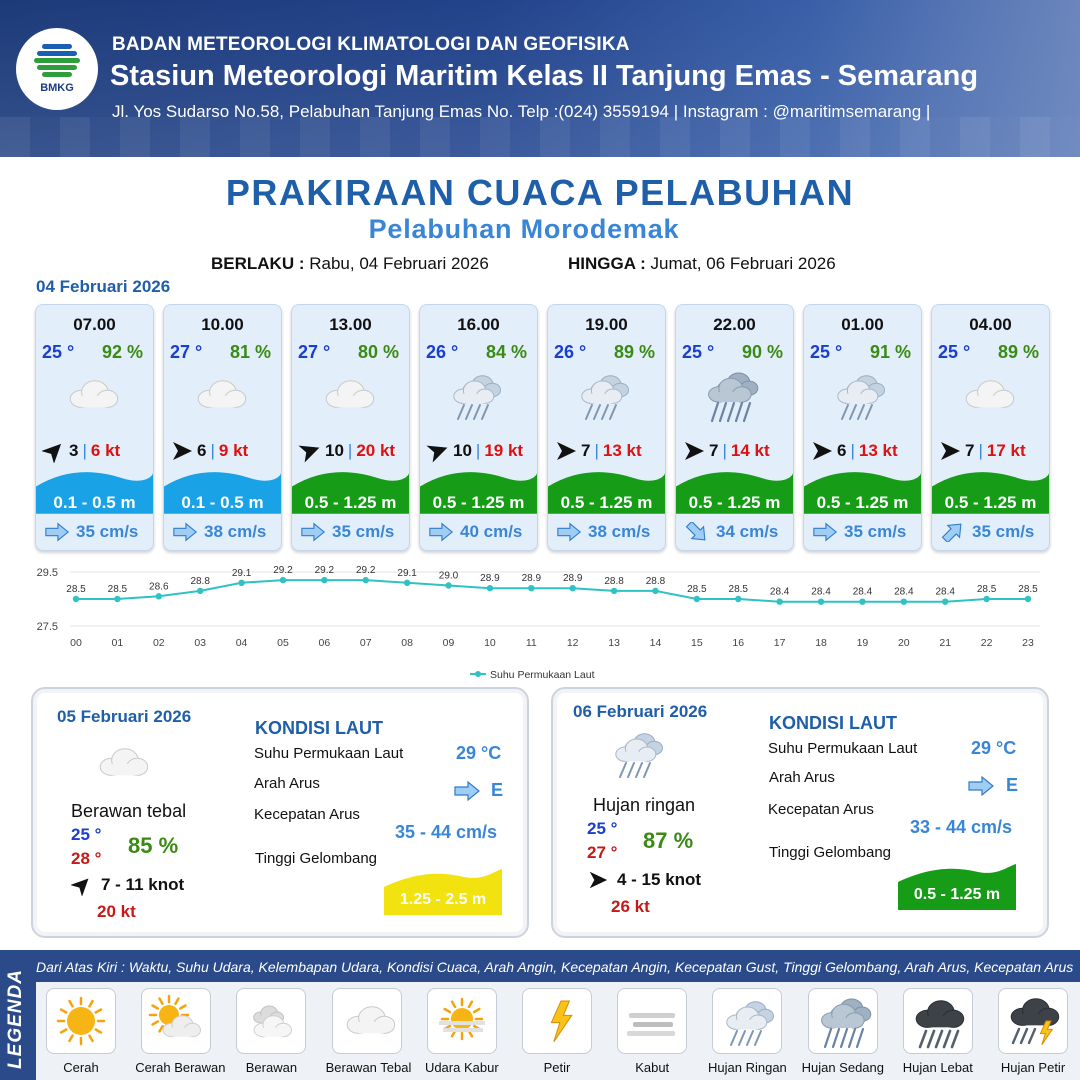 This screenshot has width=1080, height=1080. I want to click on valid-from-label: BERLAKU :, so click(258, 263).